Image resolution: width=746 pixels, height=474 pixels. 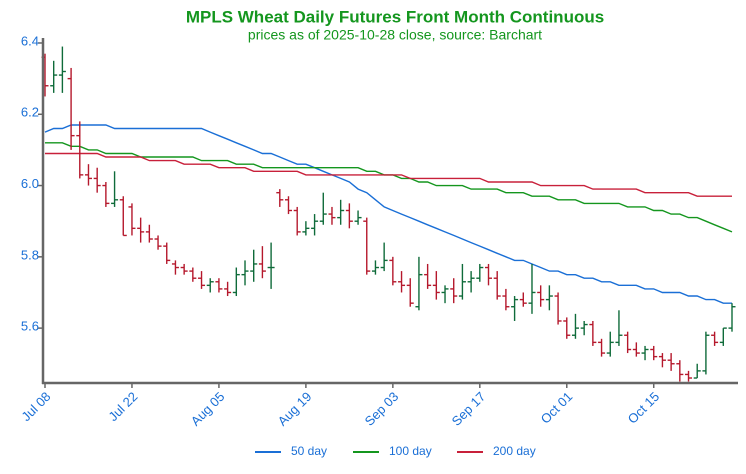 I want to click on y-tick-label: 6.4, so click(x=30, y=40).